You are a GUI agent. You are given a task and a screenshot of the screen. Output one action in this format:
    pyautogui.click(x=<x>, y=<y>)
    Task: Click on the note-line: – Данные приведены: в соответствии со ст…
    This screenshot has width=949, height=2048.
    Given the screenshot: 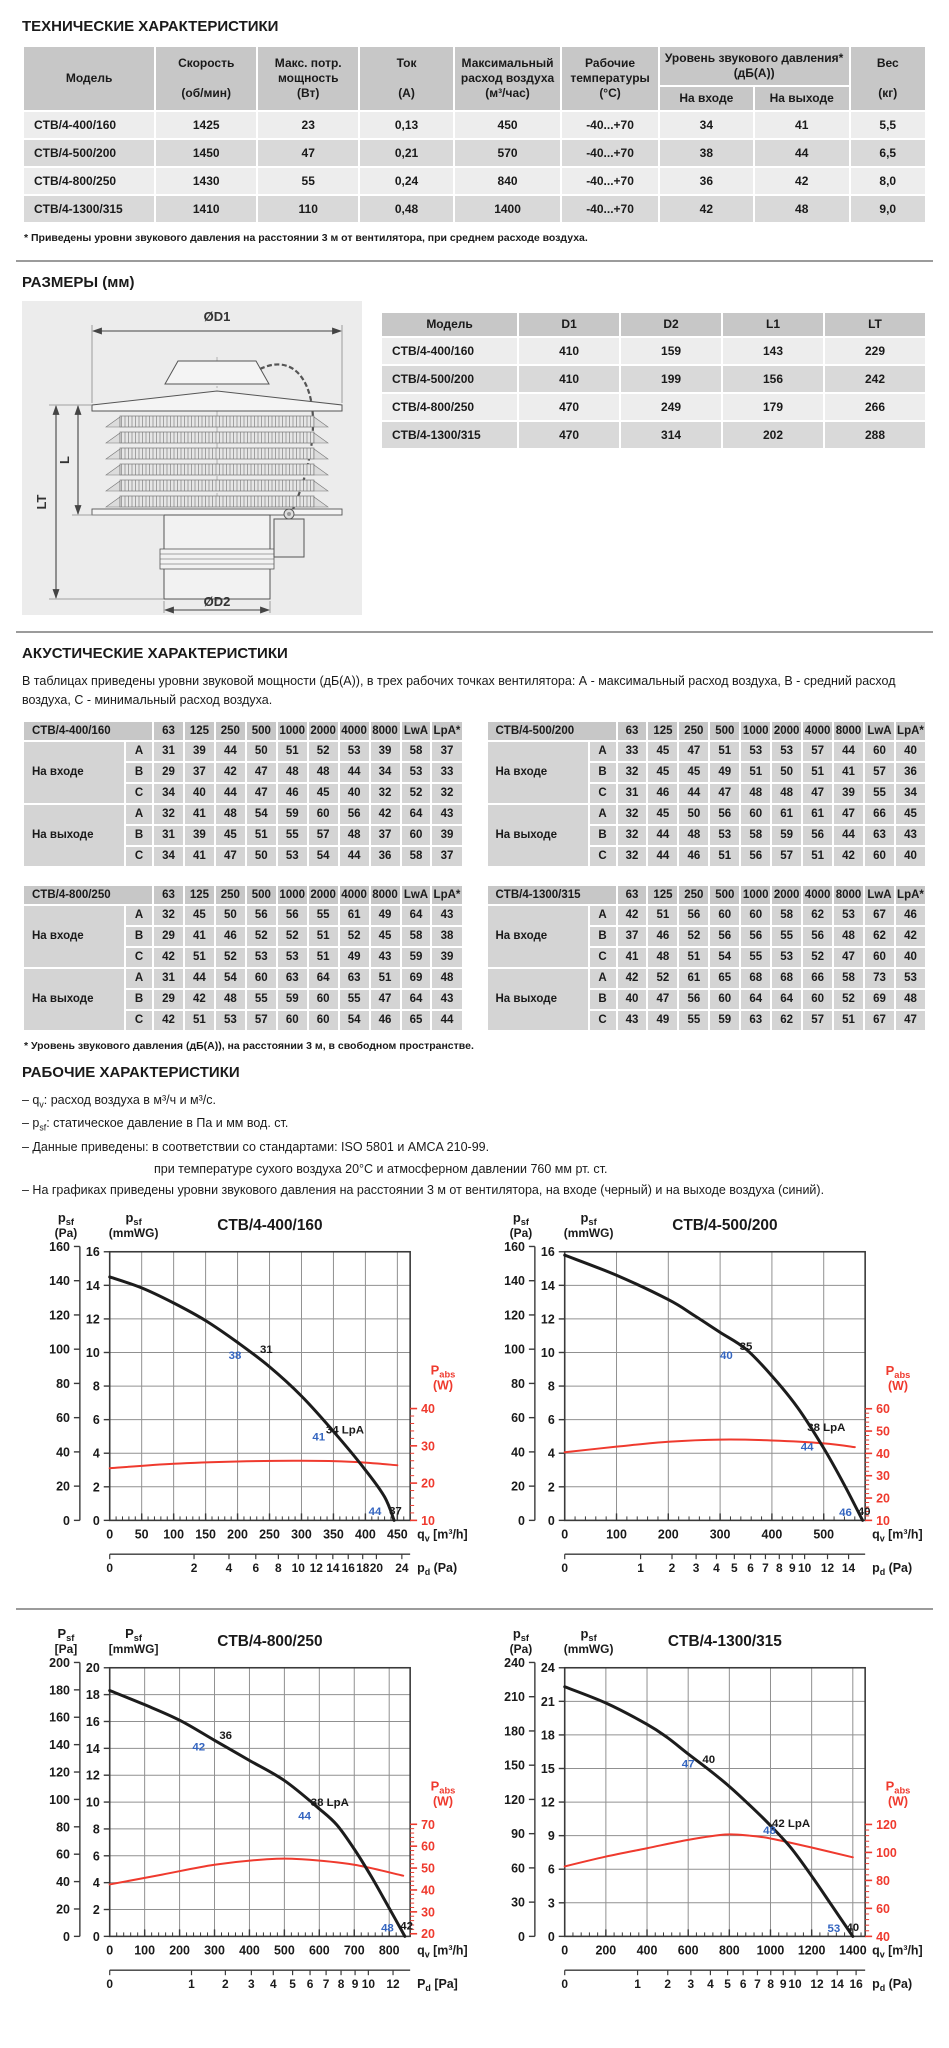 What is the action you would take?
    pyautogui.click(x=474, y=1147)
    